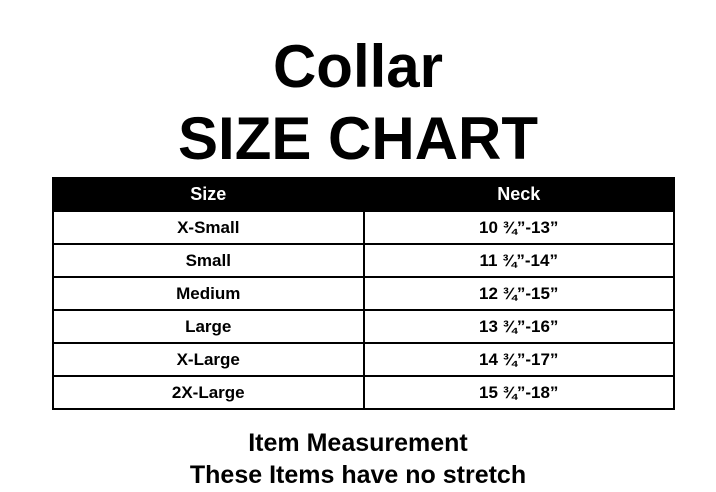 The image size is (716, 492). What do you see at coordinates (518, 326) in the screenshot?
I see `neck-cell: 13 ¾”-16”` at bounding box center [518, 326].